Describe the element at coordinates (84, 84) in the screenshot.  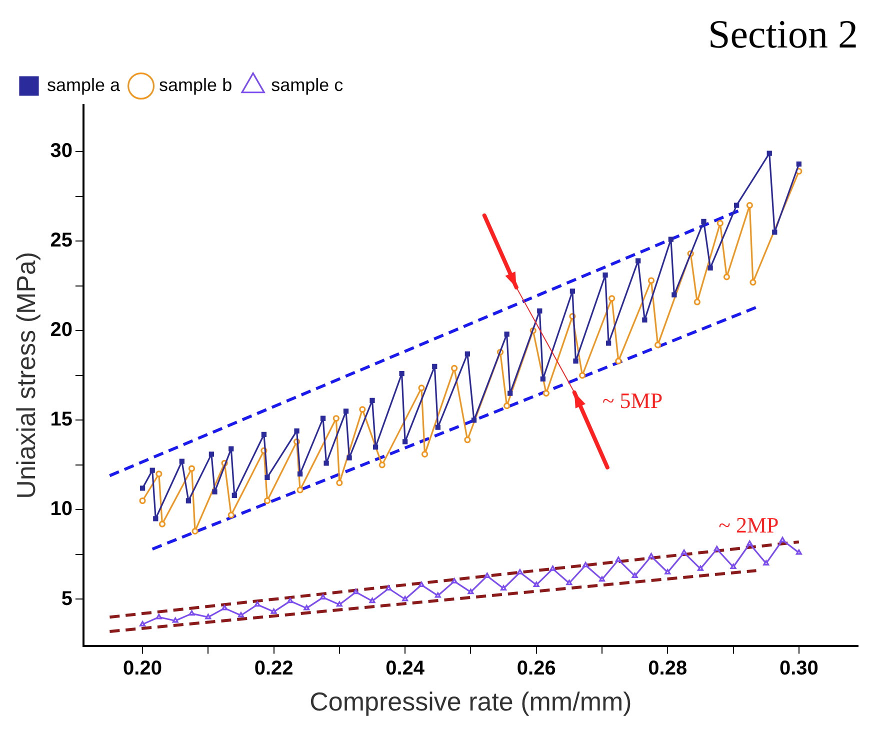
I see `legend-label: sample a` at that location.